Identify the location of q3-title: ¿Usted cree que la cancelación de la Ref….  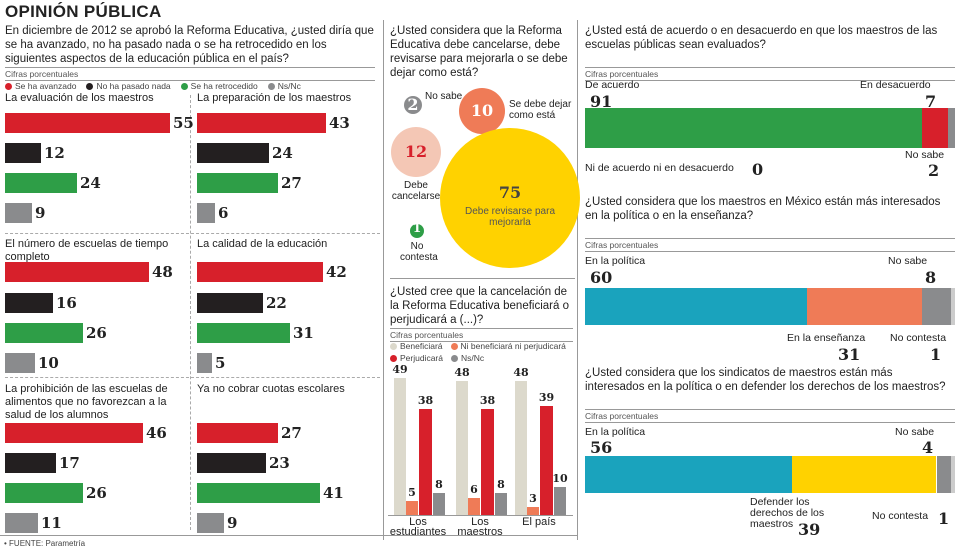
(479, 306).